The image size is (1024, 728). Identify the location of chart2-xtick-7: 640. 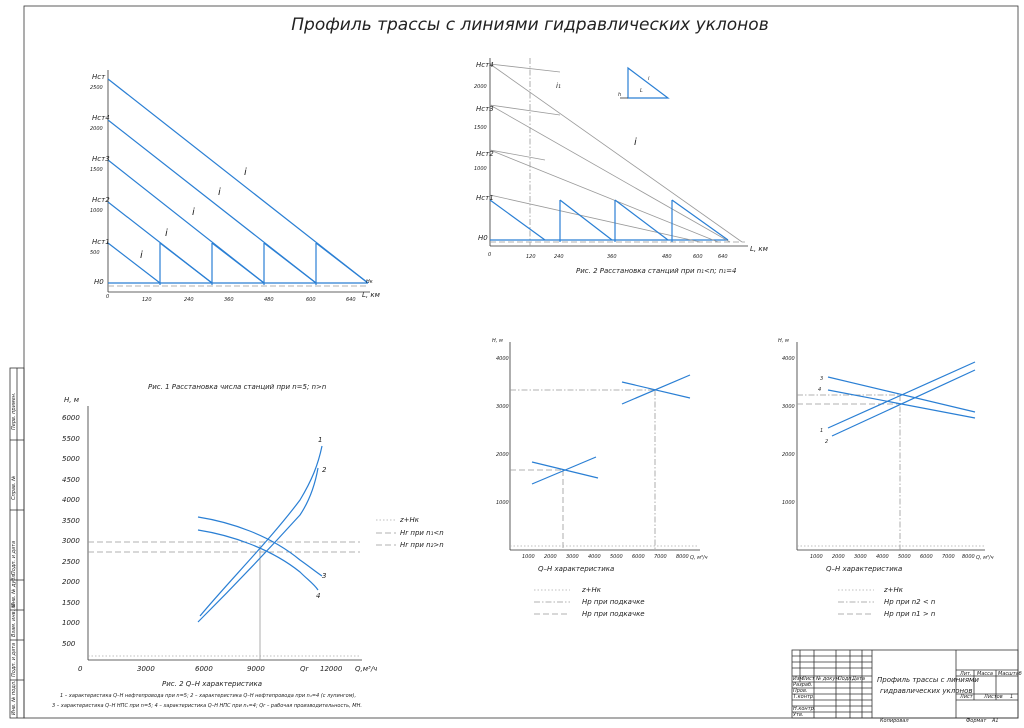
(723, 257).